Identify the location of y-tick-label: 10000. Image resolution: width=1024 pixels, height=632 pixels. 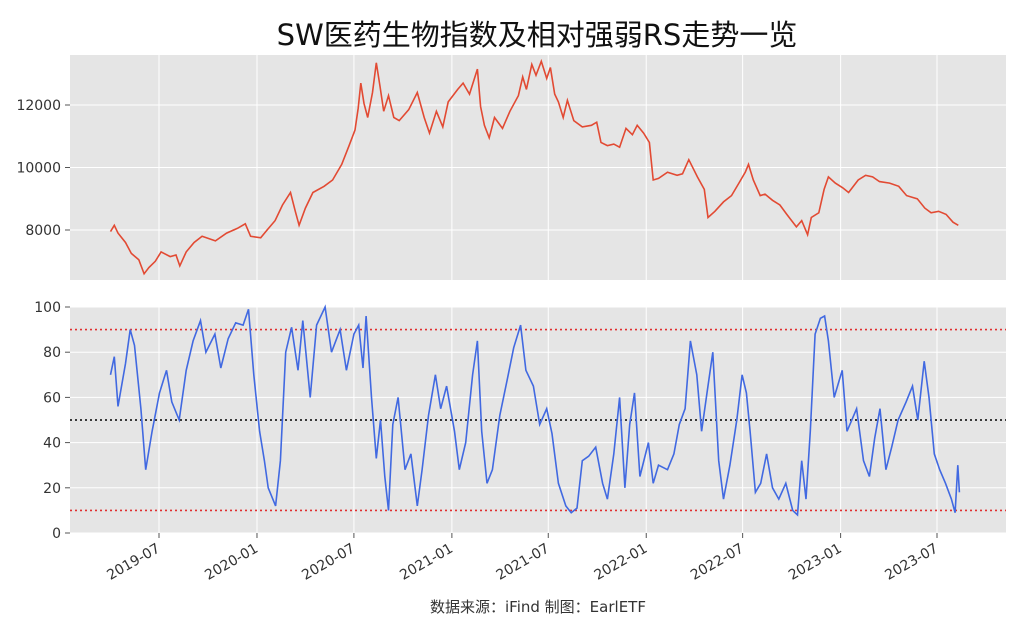
(38, 169).